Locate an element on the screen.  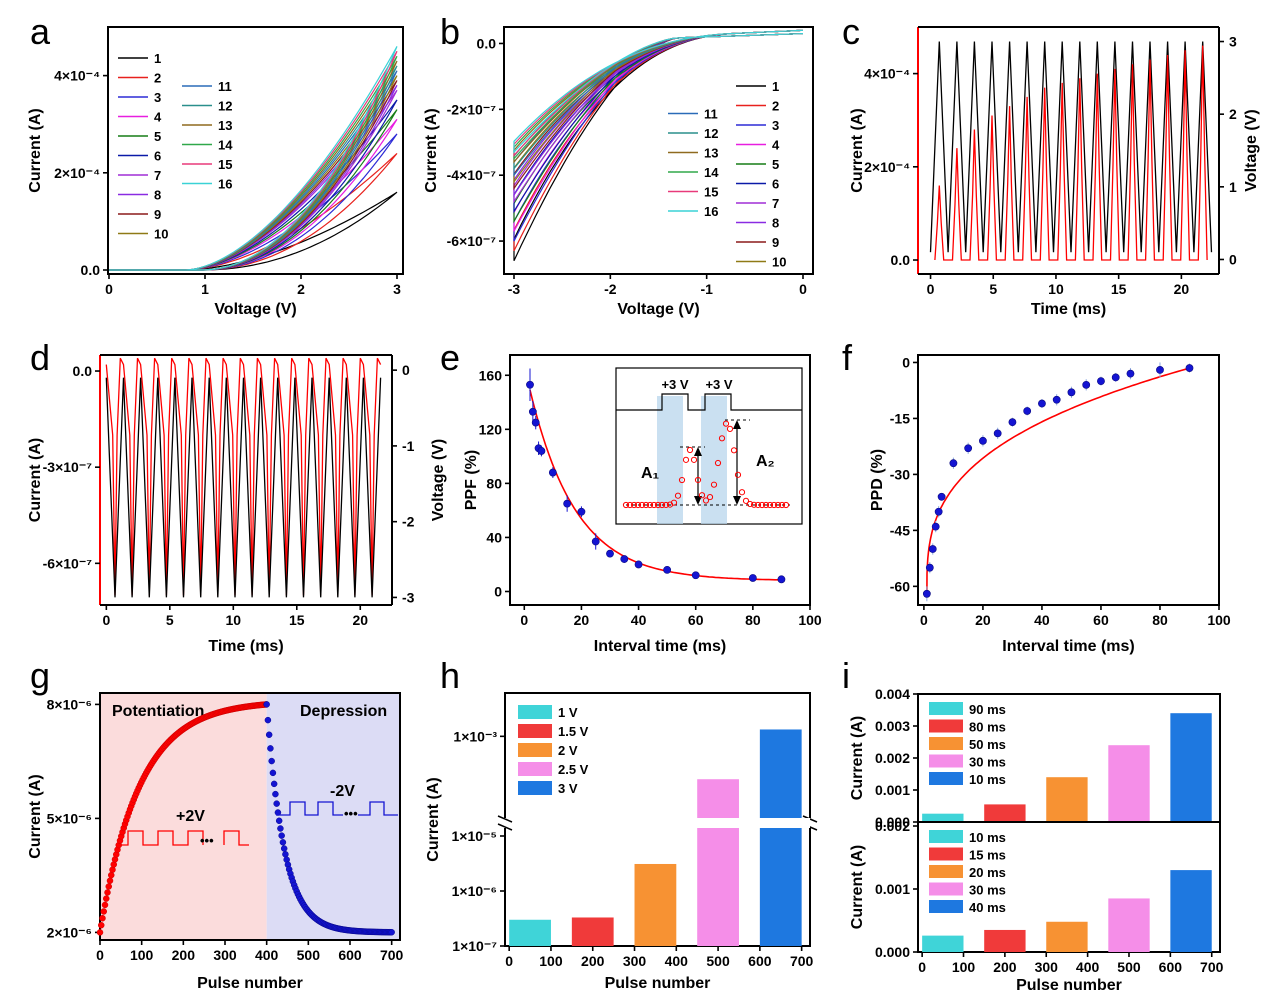
y-tick-label: -3×10⁻⁷ is located at coordinates (68, 467).